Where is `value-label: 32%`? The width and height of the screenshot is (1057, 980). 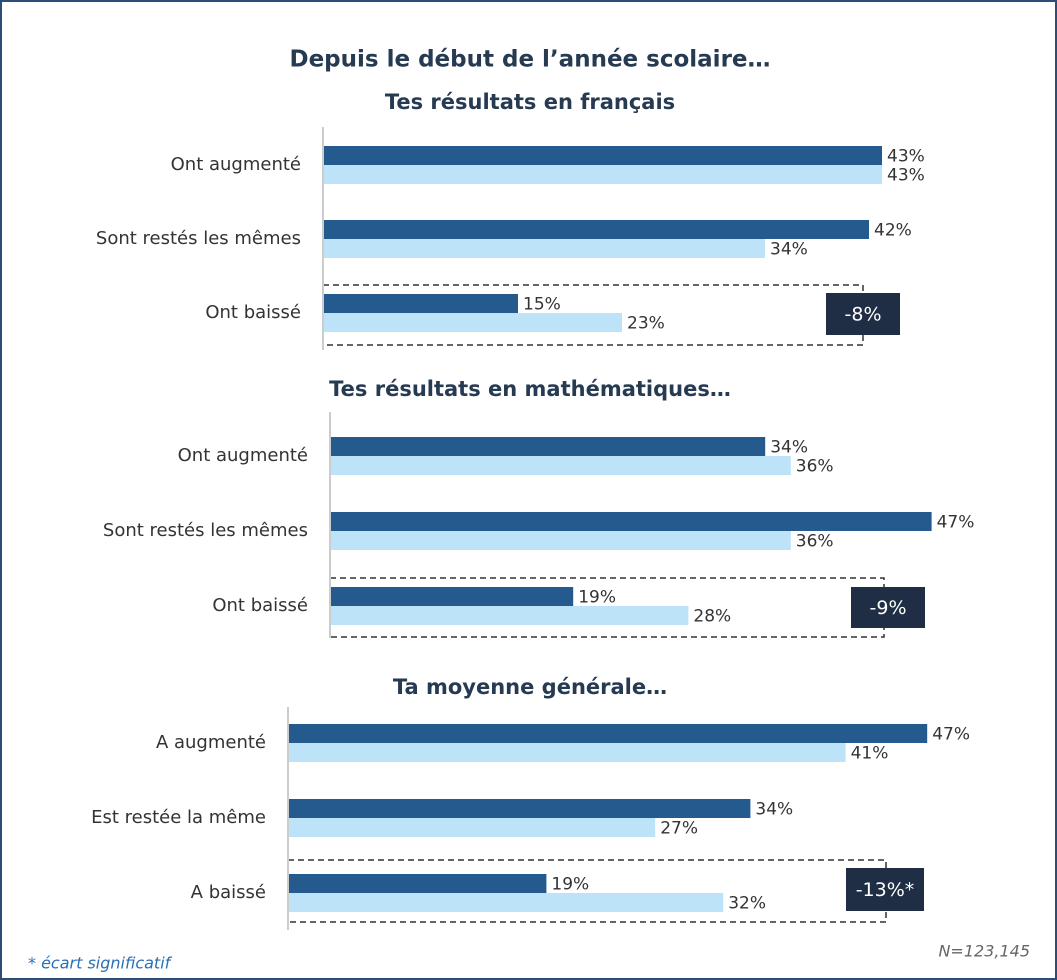 value-label: 32% is located at coordinates (747, 904).